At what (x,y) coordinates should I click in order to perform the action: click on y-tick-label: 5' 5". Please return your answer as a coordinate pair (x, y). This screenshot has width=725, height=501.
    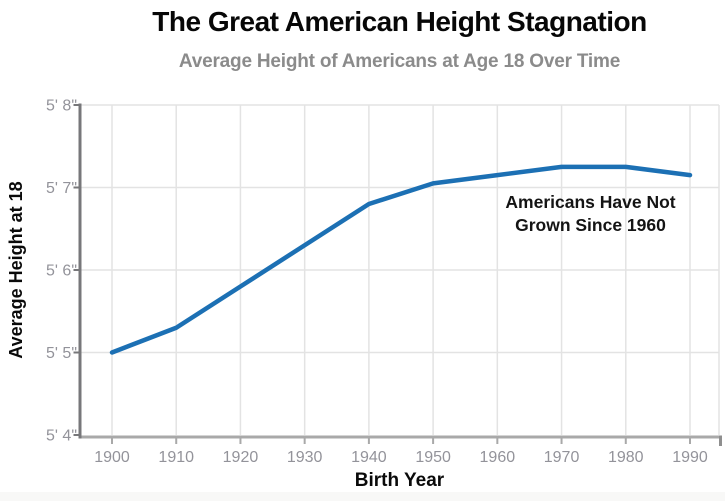
    Looking at the image, I should click on (61, 353).